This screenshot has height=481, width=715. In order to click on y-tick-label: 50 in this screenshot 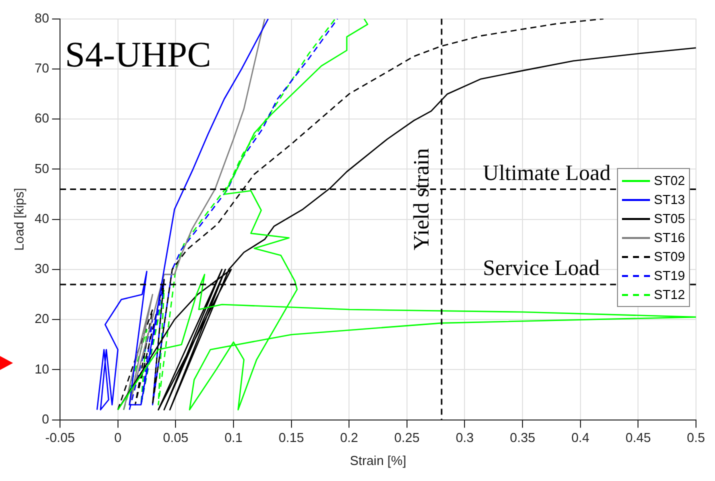, I will do `click(42, 168)`.